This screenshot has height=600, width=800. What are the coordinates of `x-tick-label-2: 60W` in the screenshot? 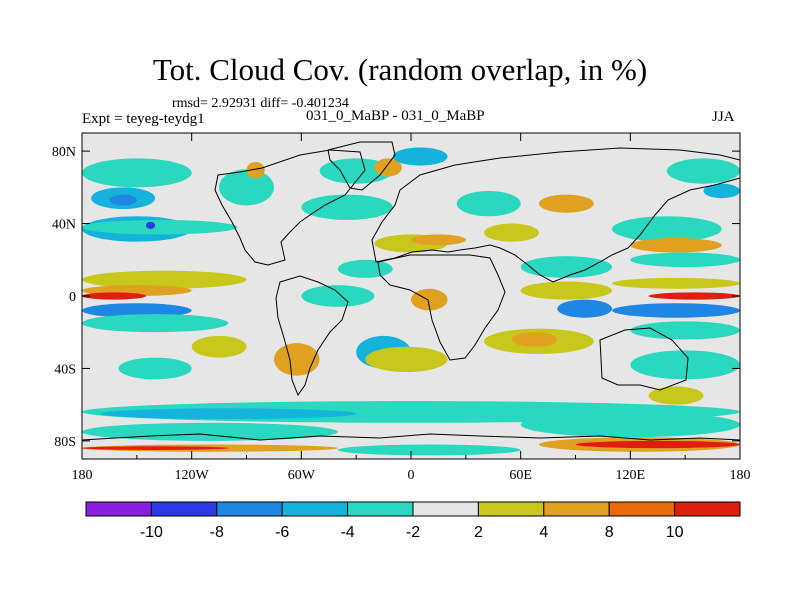 It's located at (302, 475).